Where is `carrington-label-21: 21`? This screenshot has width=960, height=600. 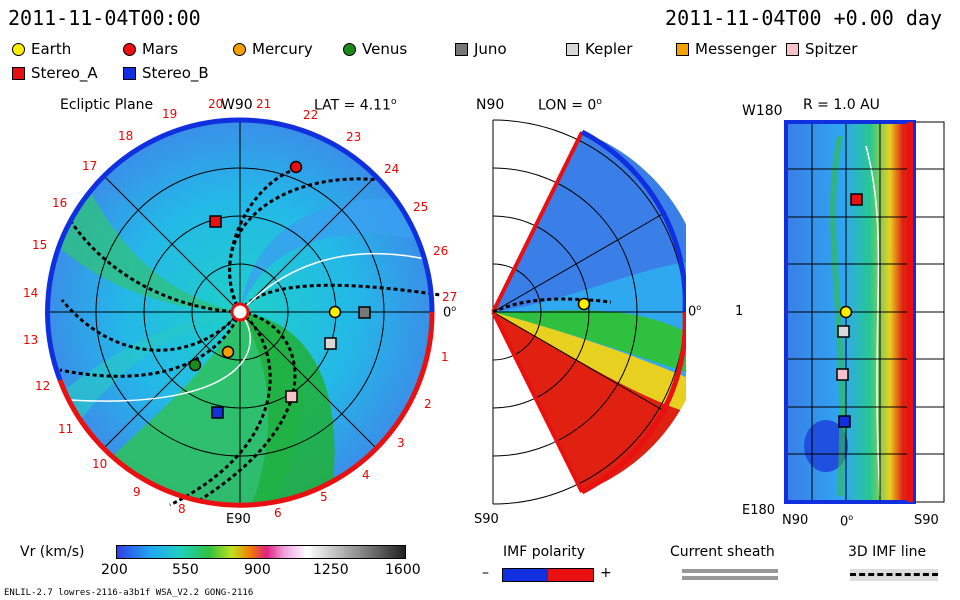 carrington-label-21: 21 is located at coordinates (264, 104).